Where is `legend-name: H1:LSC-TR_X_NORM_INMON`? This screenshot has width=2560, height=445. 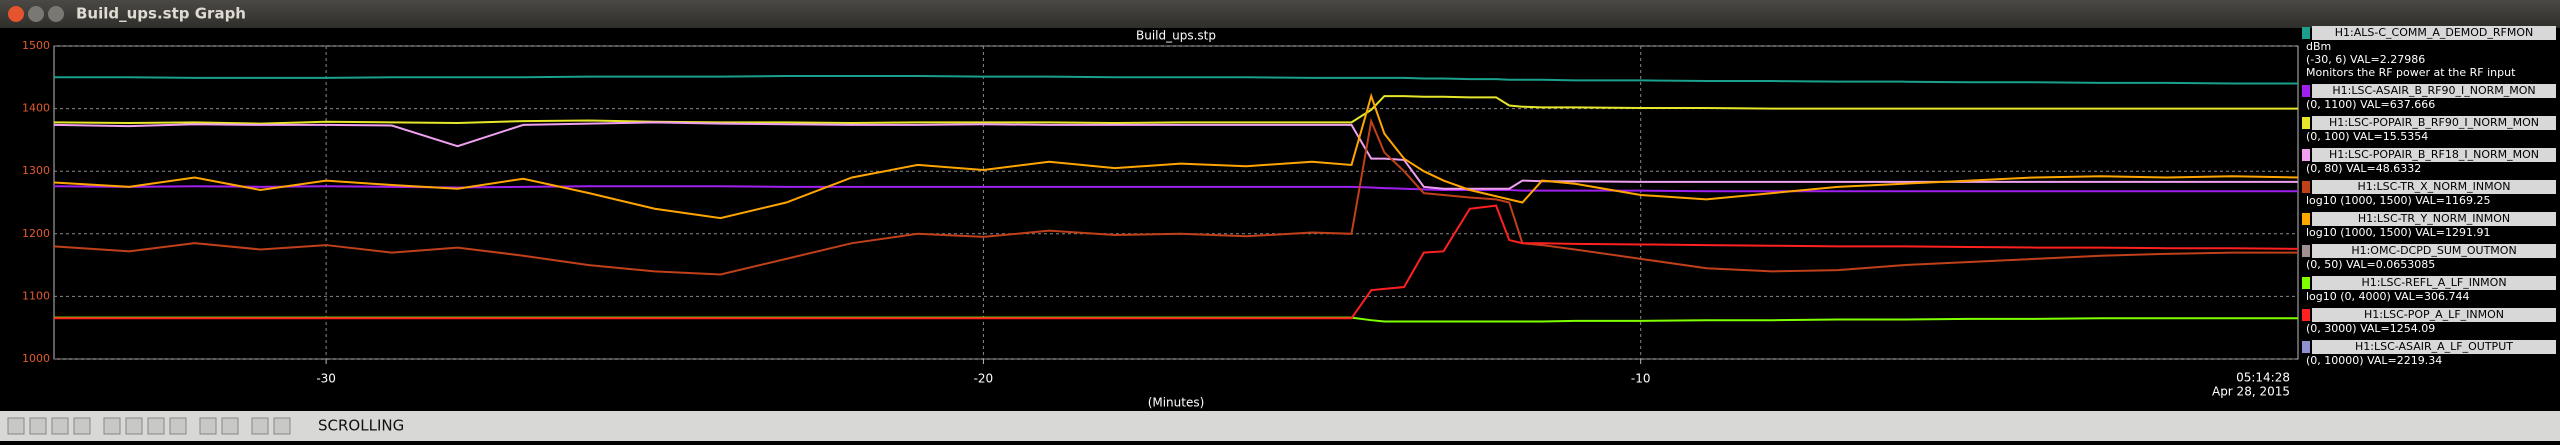
legend-name: H1:LSC-TR_X_NORM_INMON is located at coordinates (2434, 186).